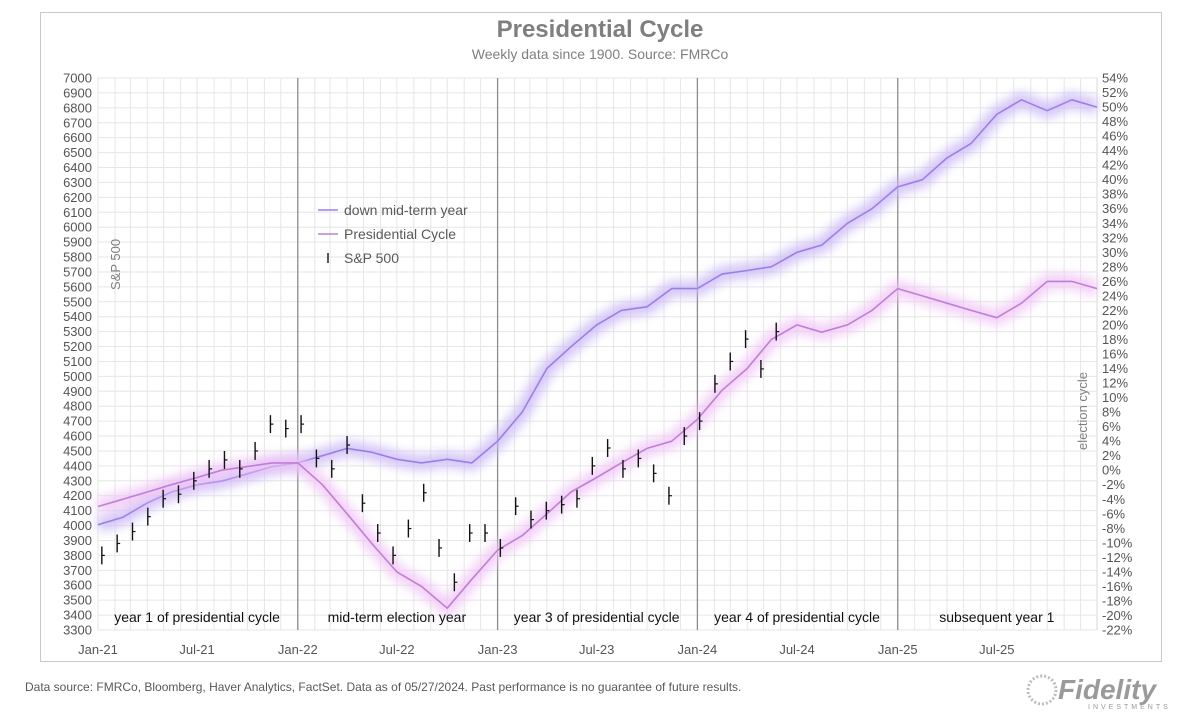 The image size is (1200, 714). What do you see at coordinates (1115, 252) in the screenshot?
I see `y-right-tick-label: 30%` at bounding box center [1115, 252].